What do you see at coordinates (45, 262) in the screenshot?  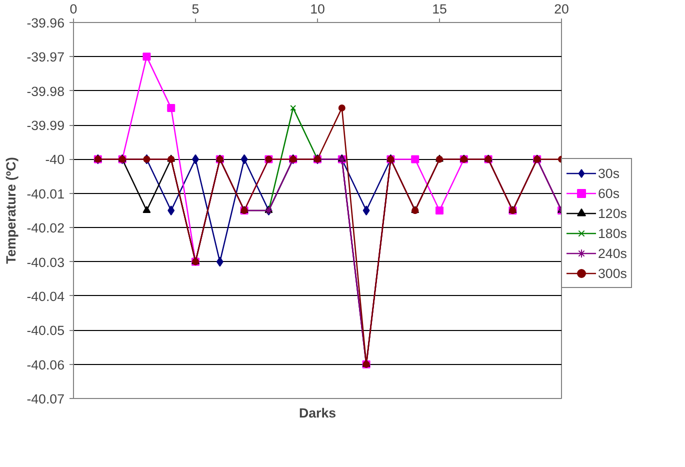 I see `y-tick-label: -40.03` at bounding box center [45, 262].